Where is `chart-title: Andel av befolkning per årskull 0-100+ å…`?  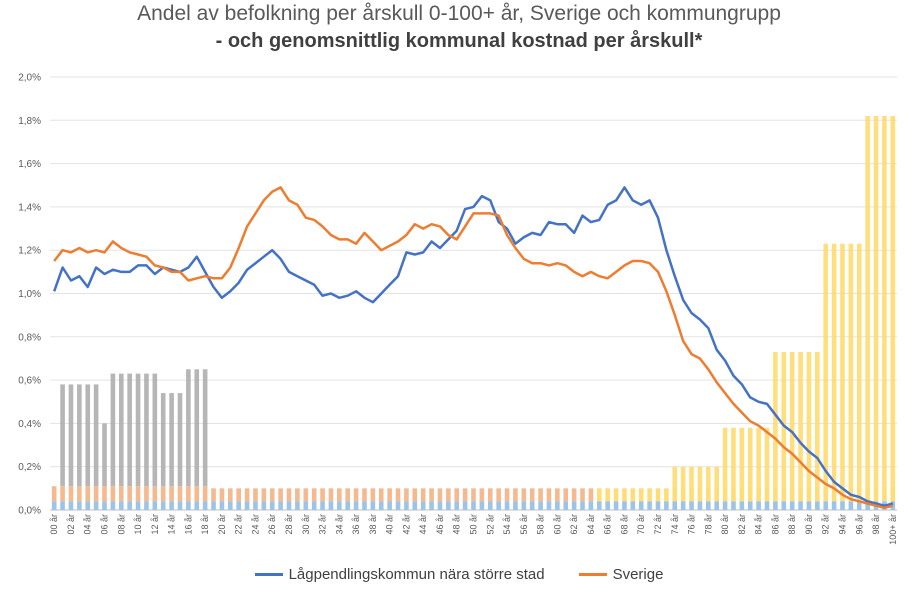
chart-title: Andel av befolkning per årskull 0-100+ å… is located at coordinates (459, 13).